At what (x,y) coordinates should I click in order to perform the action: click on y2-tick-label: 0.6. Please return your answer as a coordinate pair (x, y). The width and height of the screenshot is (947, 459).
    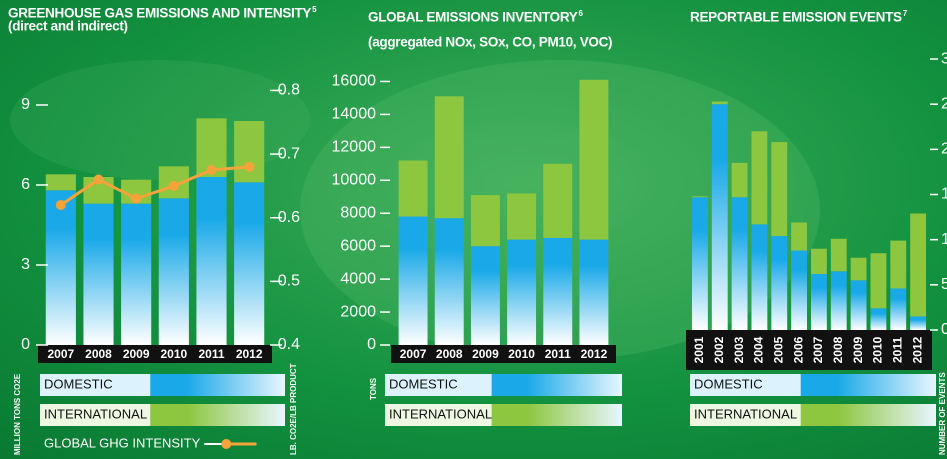
    Looking at the image, I should click on (289, 217).